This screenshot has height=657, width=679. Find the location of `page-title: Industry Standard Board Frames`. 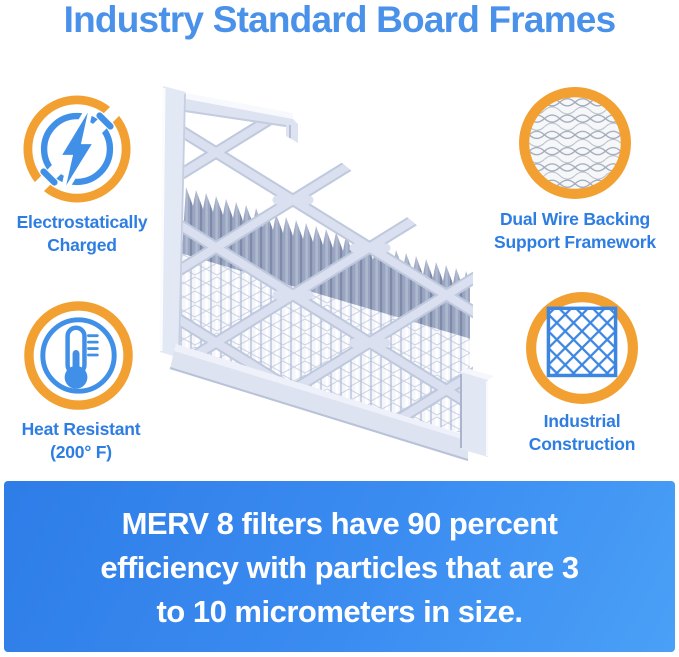

page-title: Industry Standard Board Frames is located at coordinates (339, 20).